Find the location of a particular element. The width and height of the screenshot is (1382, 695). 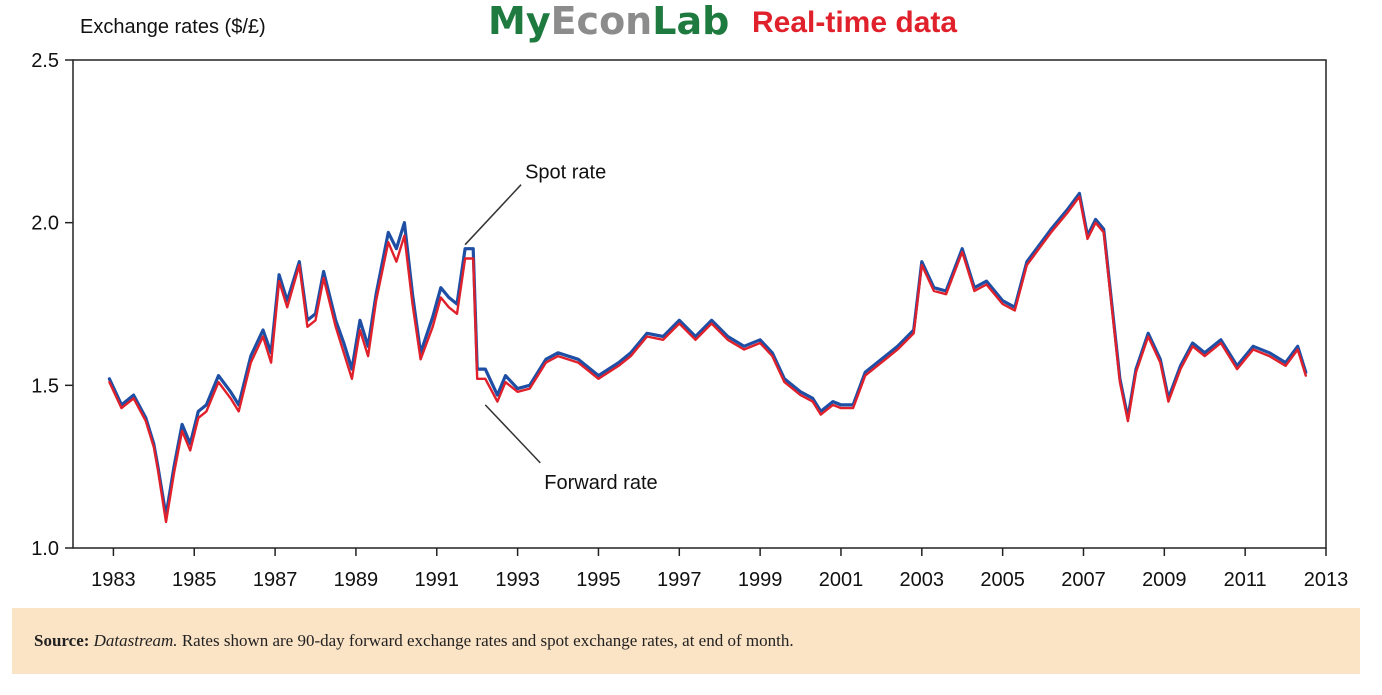

myeconlab-logo: MyEconLab is located at coordinates (608, 21).